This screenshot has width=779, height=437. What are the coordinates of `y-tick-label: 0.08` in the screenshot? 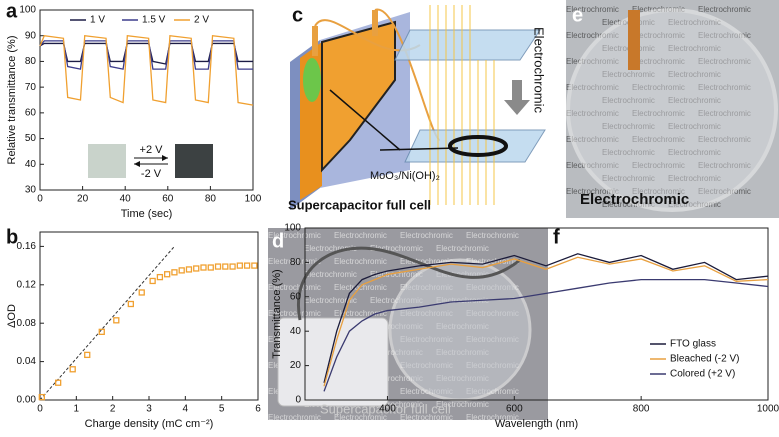 It's located at (27, 323).